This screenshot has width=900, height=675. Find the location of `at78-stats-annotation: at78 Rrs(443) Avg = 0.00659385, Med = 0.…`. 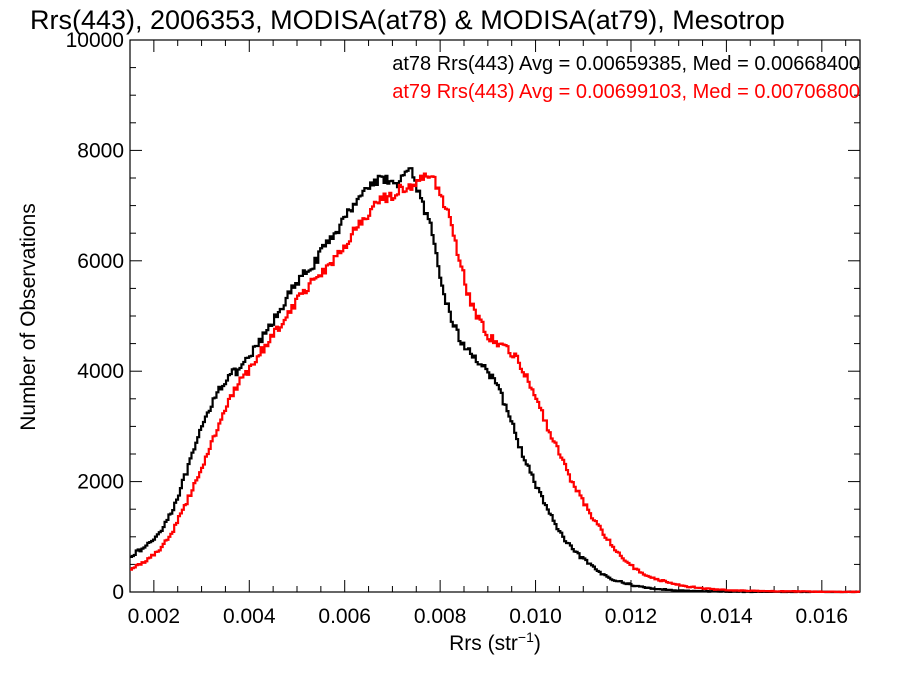

at78-stats-annotation: at78 Rrs(443) Avg = 0.00659385, Med = 0.… is located at coordinates (626, 64).